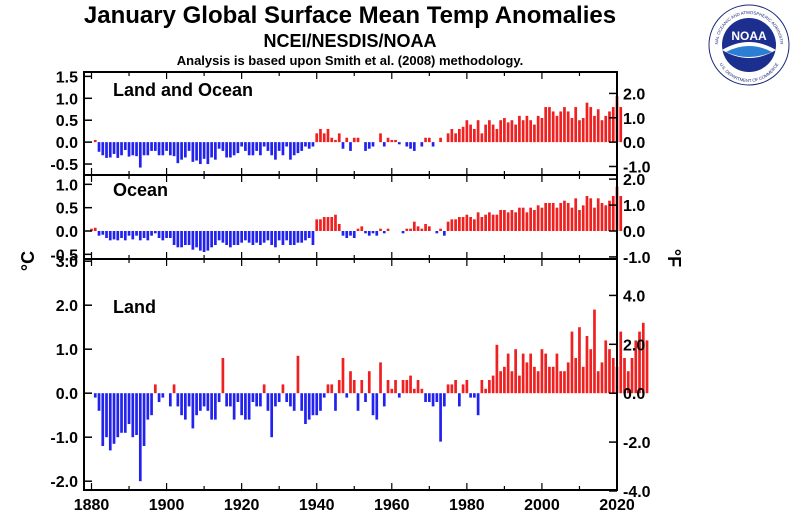 Image resolution: width=800 pixels, height=517 pixels. What do you see at coordinates (674, 258) in the screenshot?
I see `y-axis-label-fahrenheit: °F` at bounding box center [674, 258].